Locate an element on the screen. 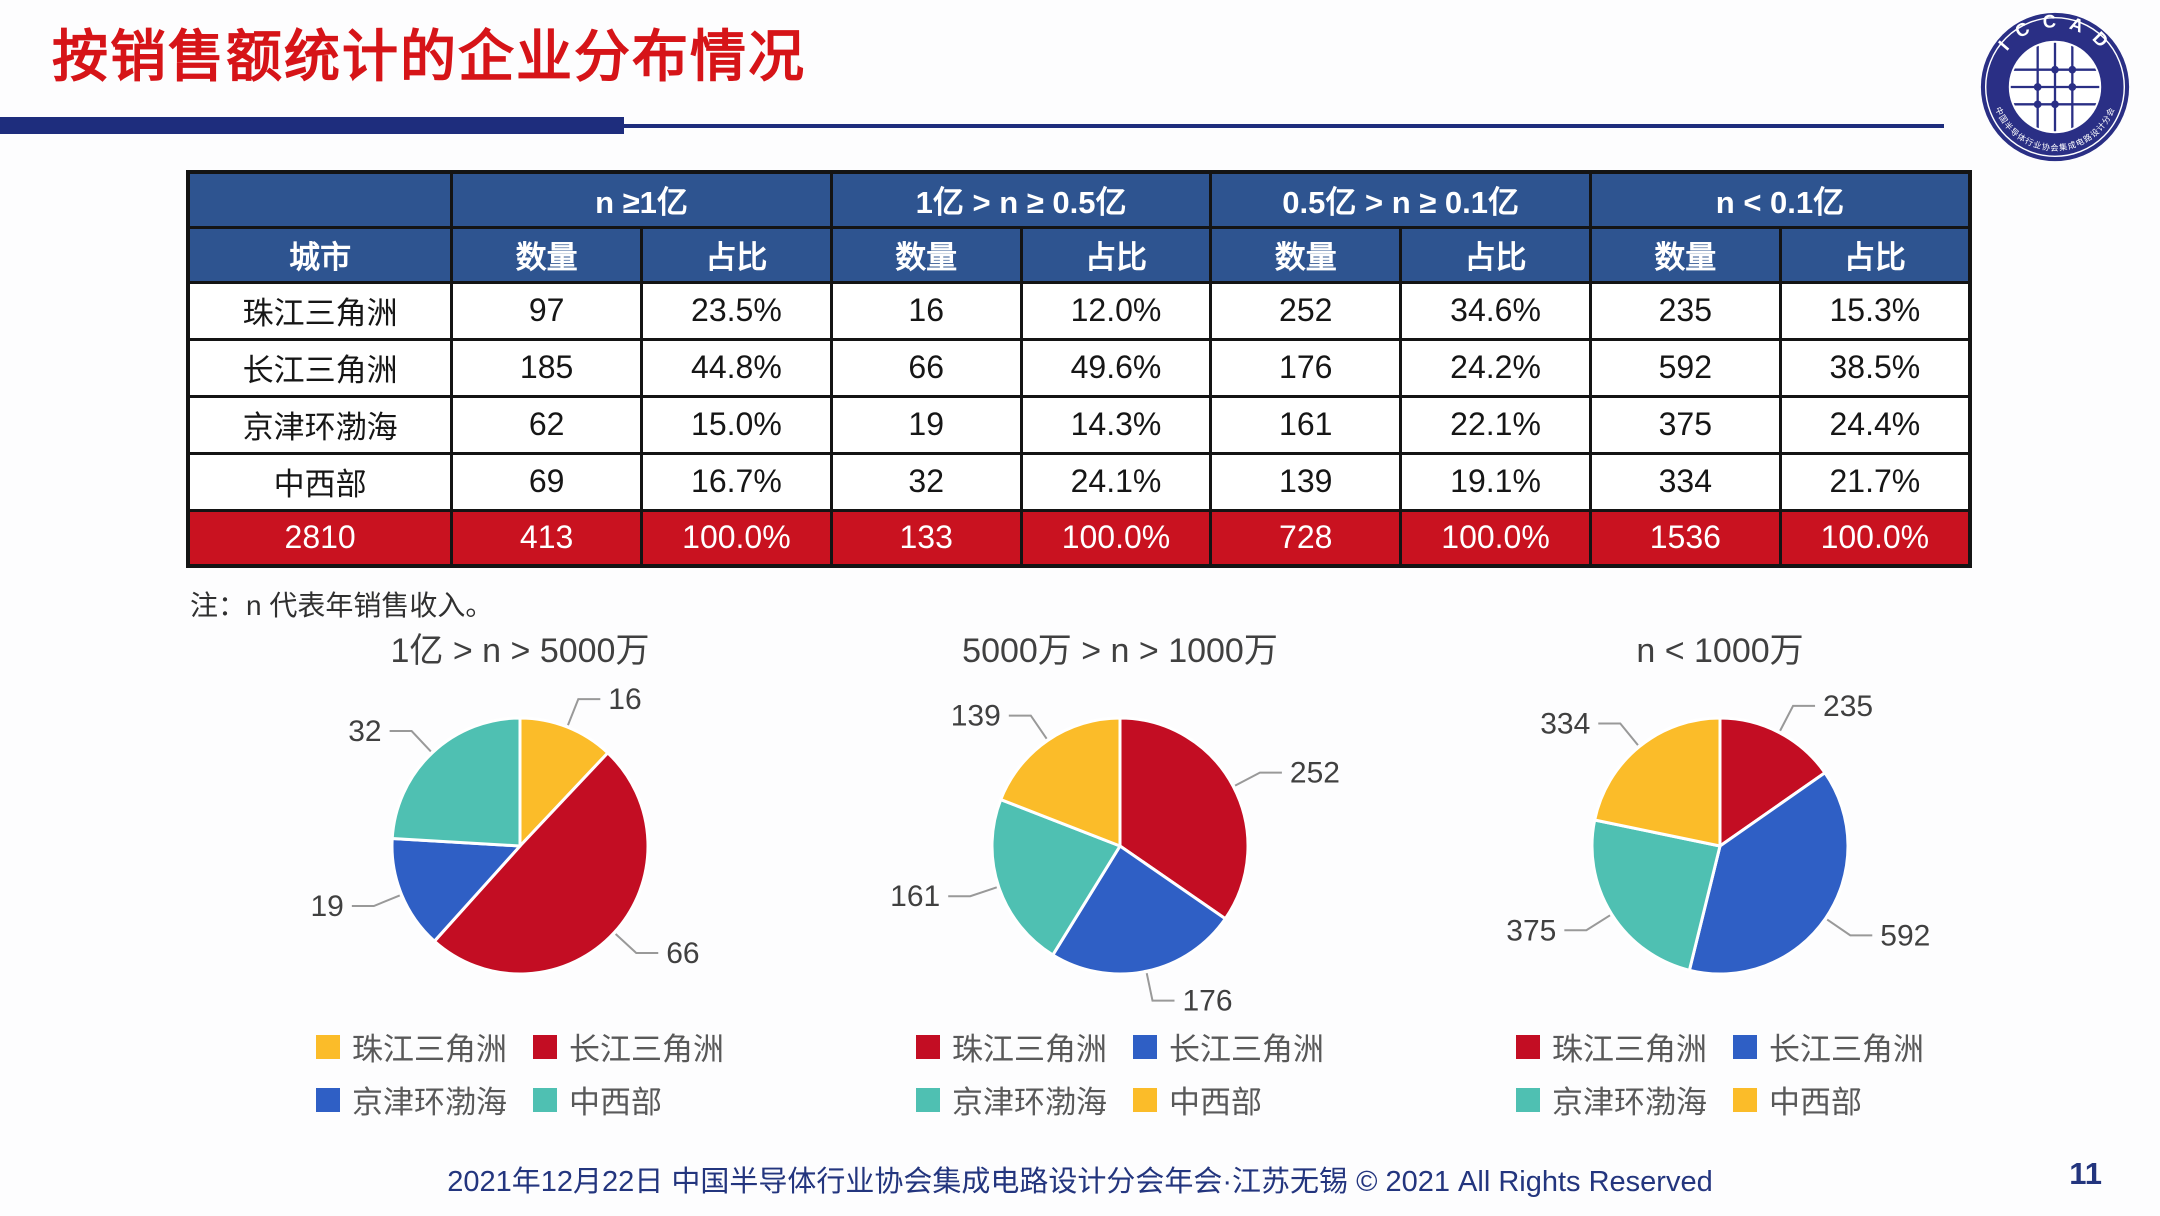  sub-header-5: 数量 is located at coordinates (1306, 254).